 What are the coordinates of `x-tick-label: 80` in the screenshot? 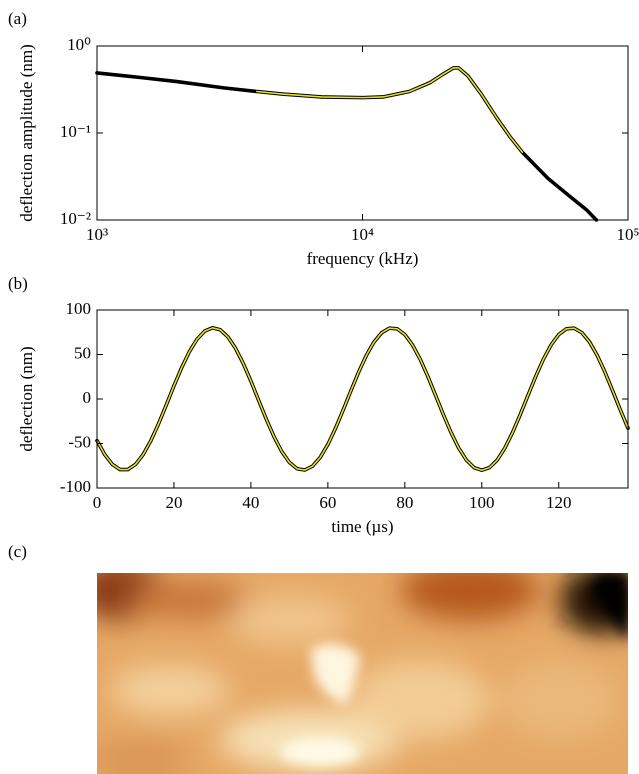 It's located at (404, 502).